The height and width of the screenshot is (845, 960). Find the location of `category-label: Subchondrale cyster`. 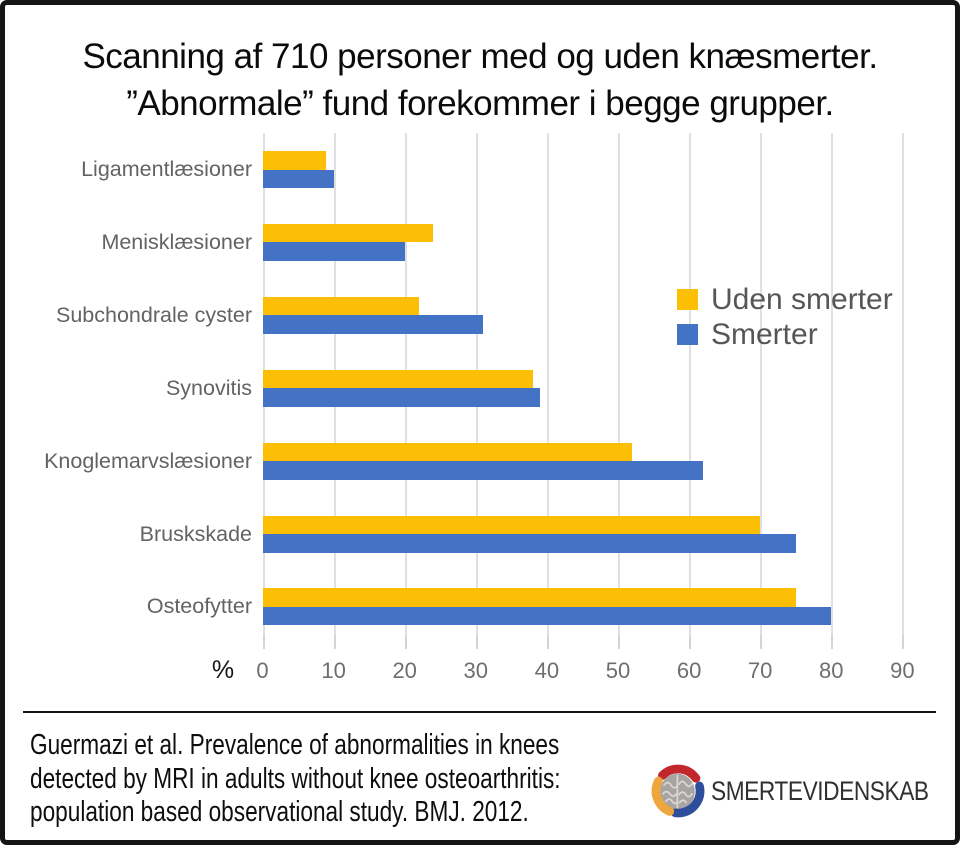

category-label: Subchondrale cyster is located at coordinates (154, 314).